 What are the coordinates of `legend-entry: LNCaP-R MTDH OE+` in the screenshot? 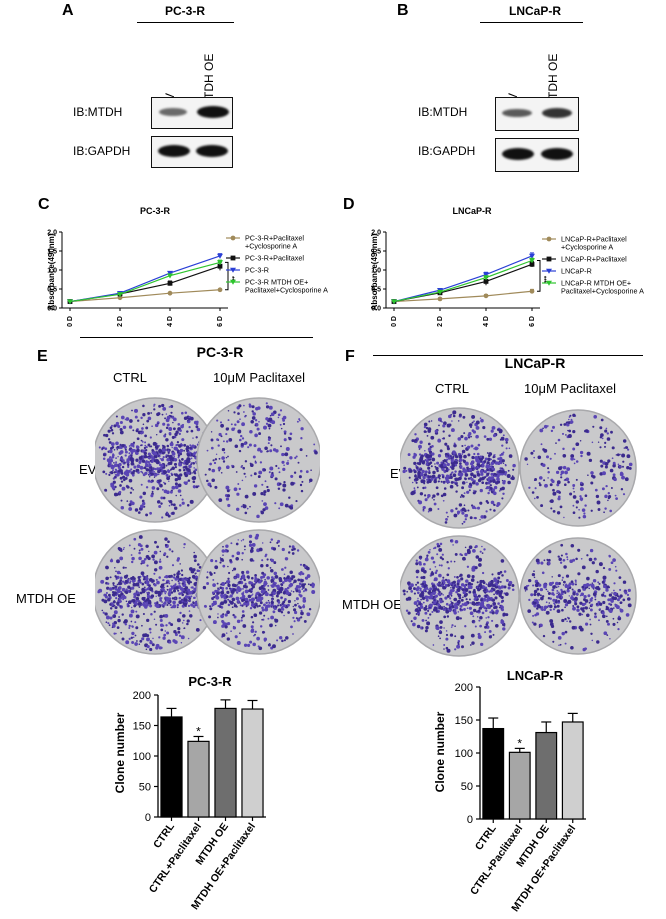 It's located at (596, 283).